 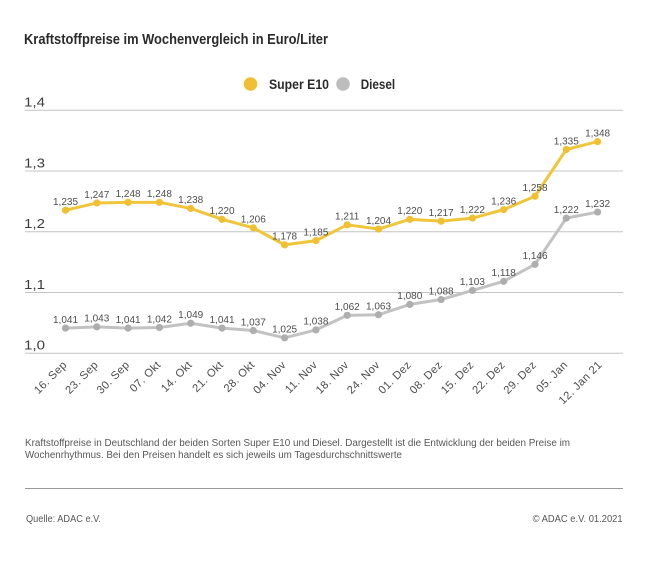 I want to click on svg-text: 1,2, so click(x=34, y=223).